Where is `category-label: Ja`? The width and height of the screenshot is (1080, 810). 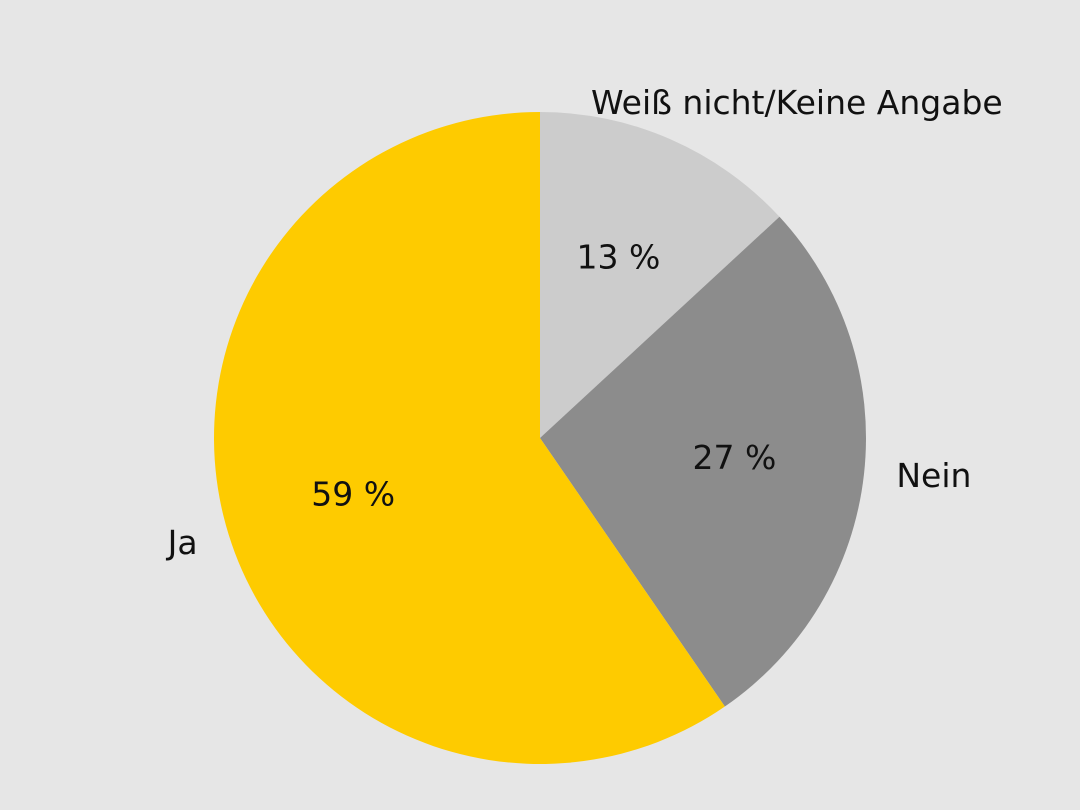 category-label: Ja is located at coordinates (182, 542).